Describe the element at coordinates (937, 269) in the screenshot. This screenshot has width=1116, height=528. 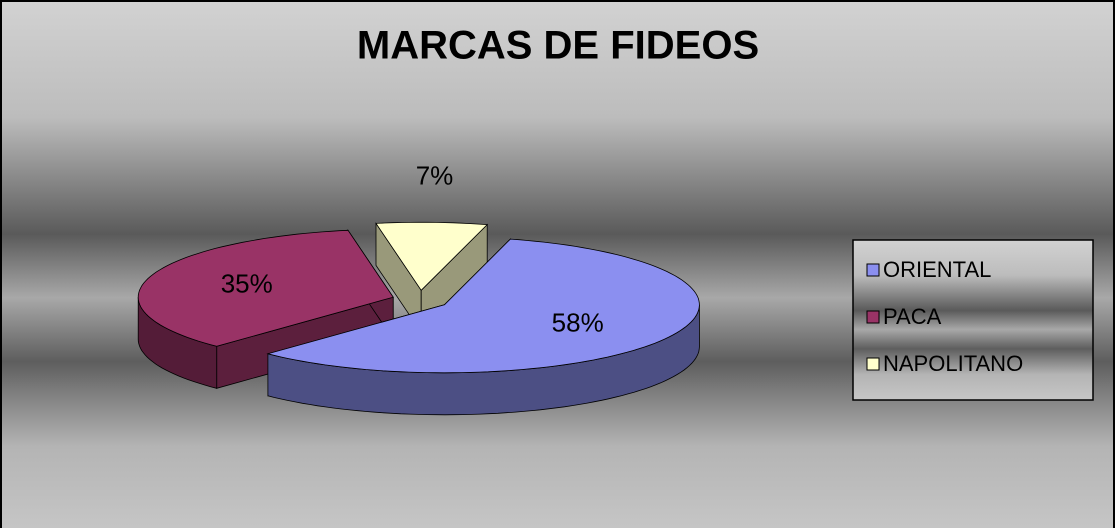
I see `legend-label: ORIENTAL` at that location.